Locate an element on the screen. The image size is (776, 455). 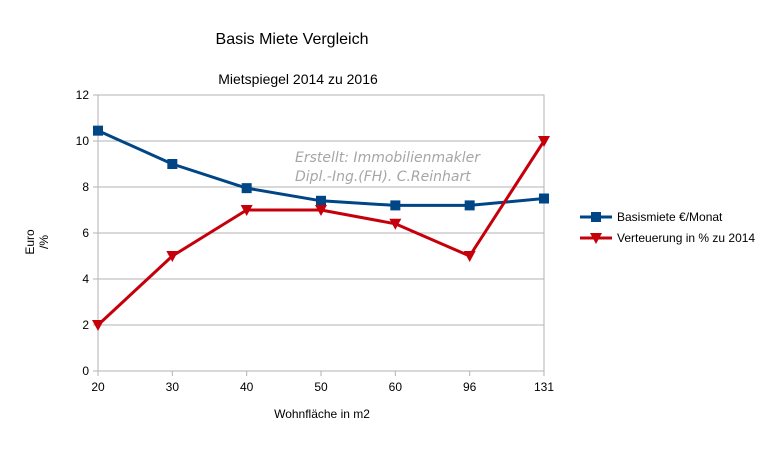
x-tick-label-3: 50 is located at coordinates (321, 387).